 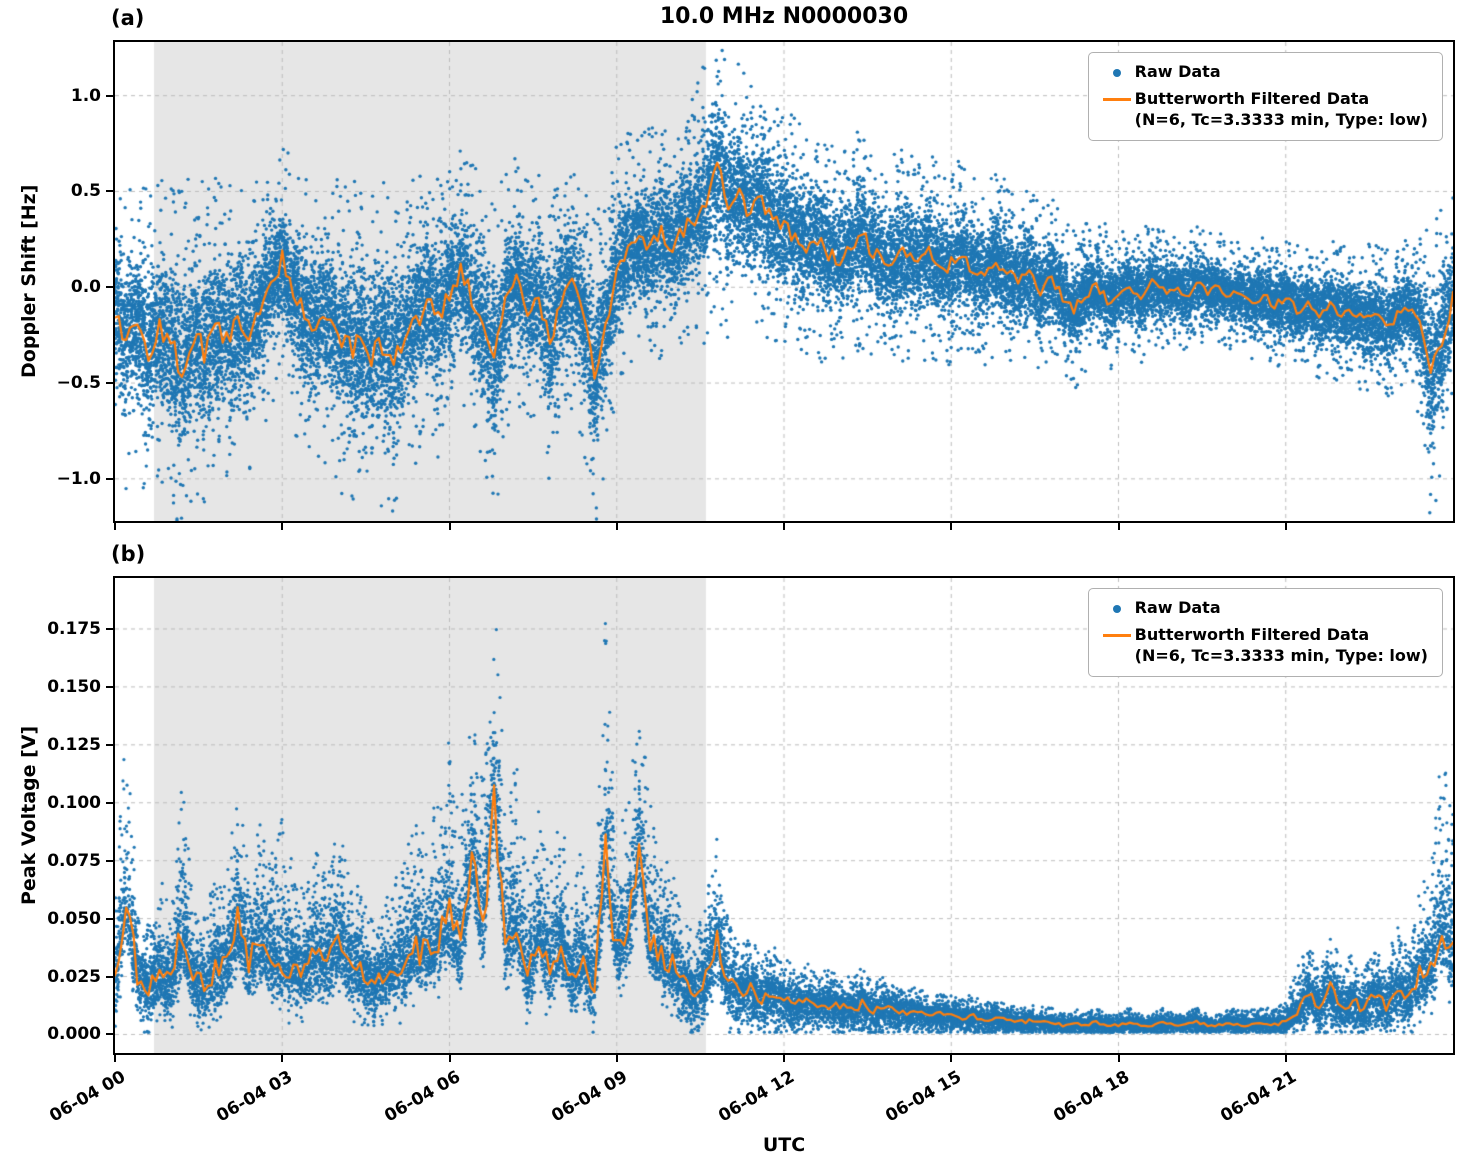 What do you see at coordinates (74, 918) in the screenshot?
I see `y-tick-label: 0.050` at bounding box center [74, 918].